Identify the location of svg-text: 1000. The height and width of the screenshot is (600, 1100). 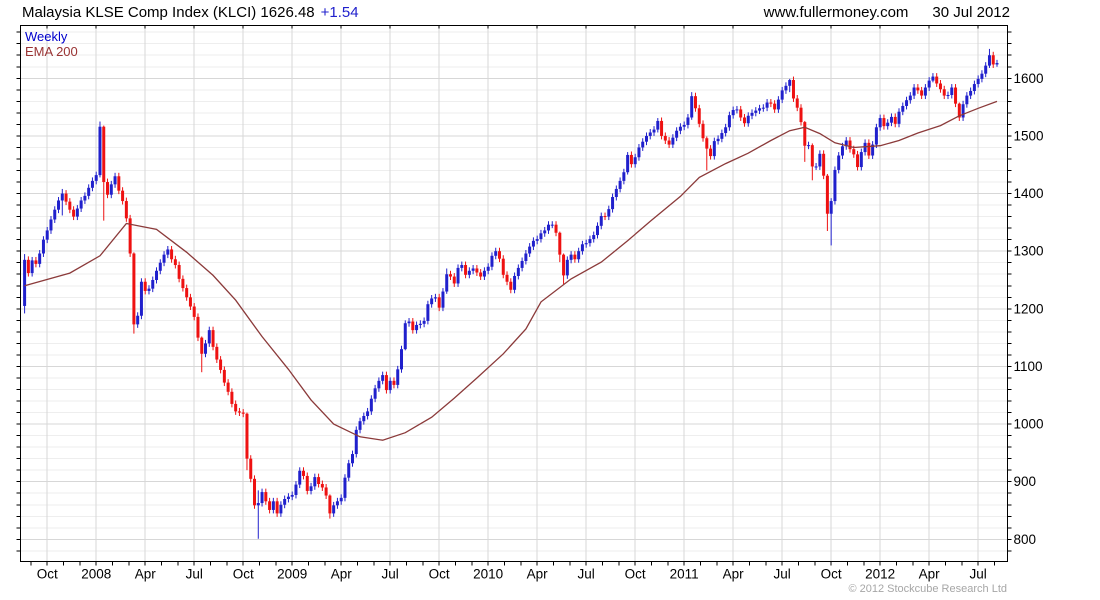
(1029, 424).